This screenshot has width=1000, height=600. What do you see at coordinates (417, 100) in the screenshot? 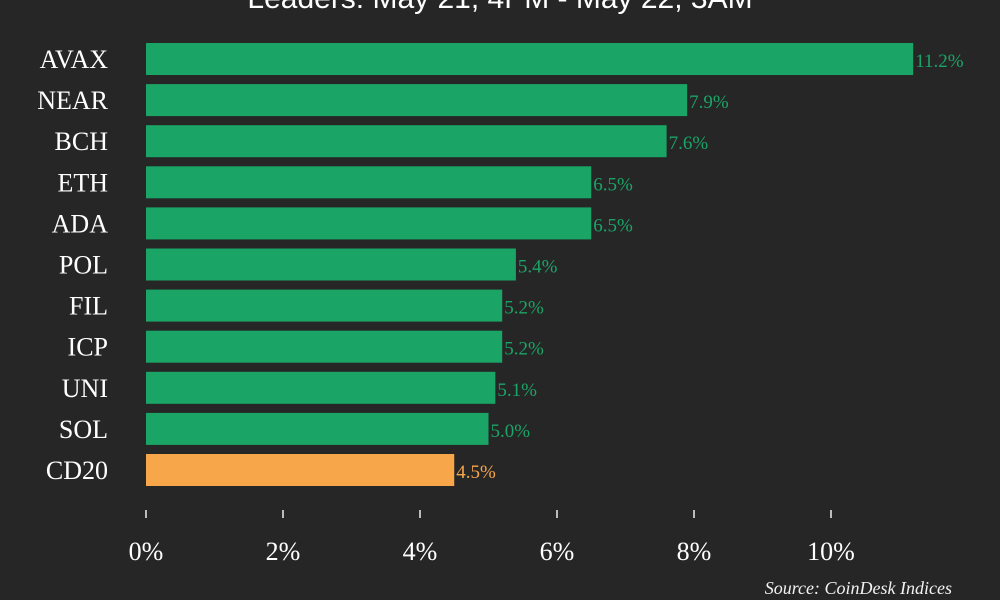
I see `bar-near` at bounding box center [417, 100].